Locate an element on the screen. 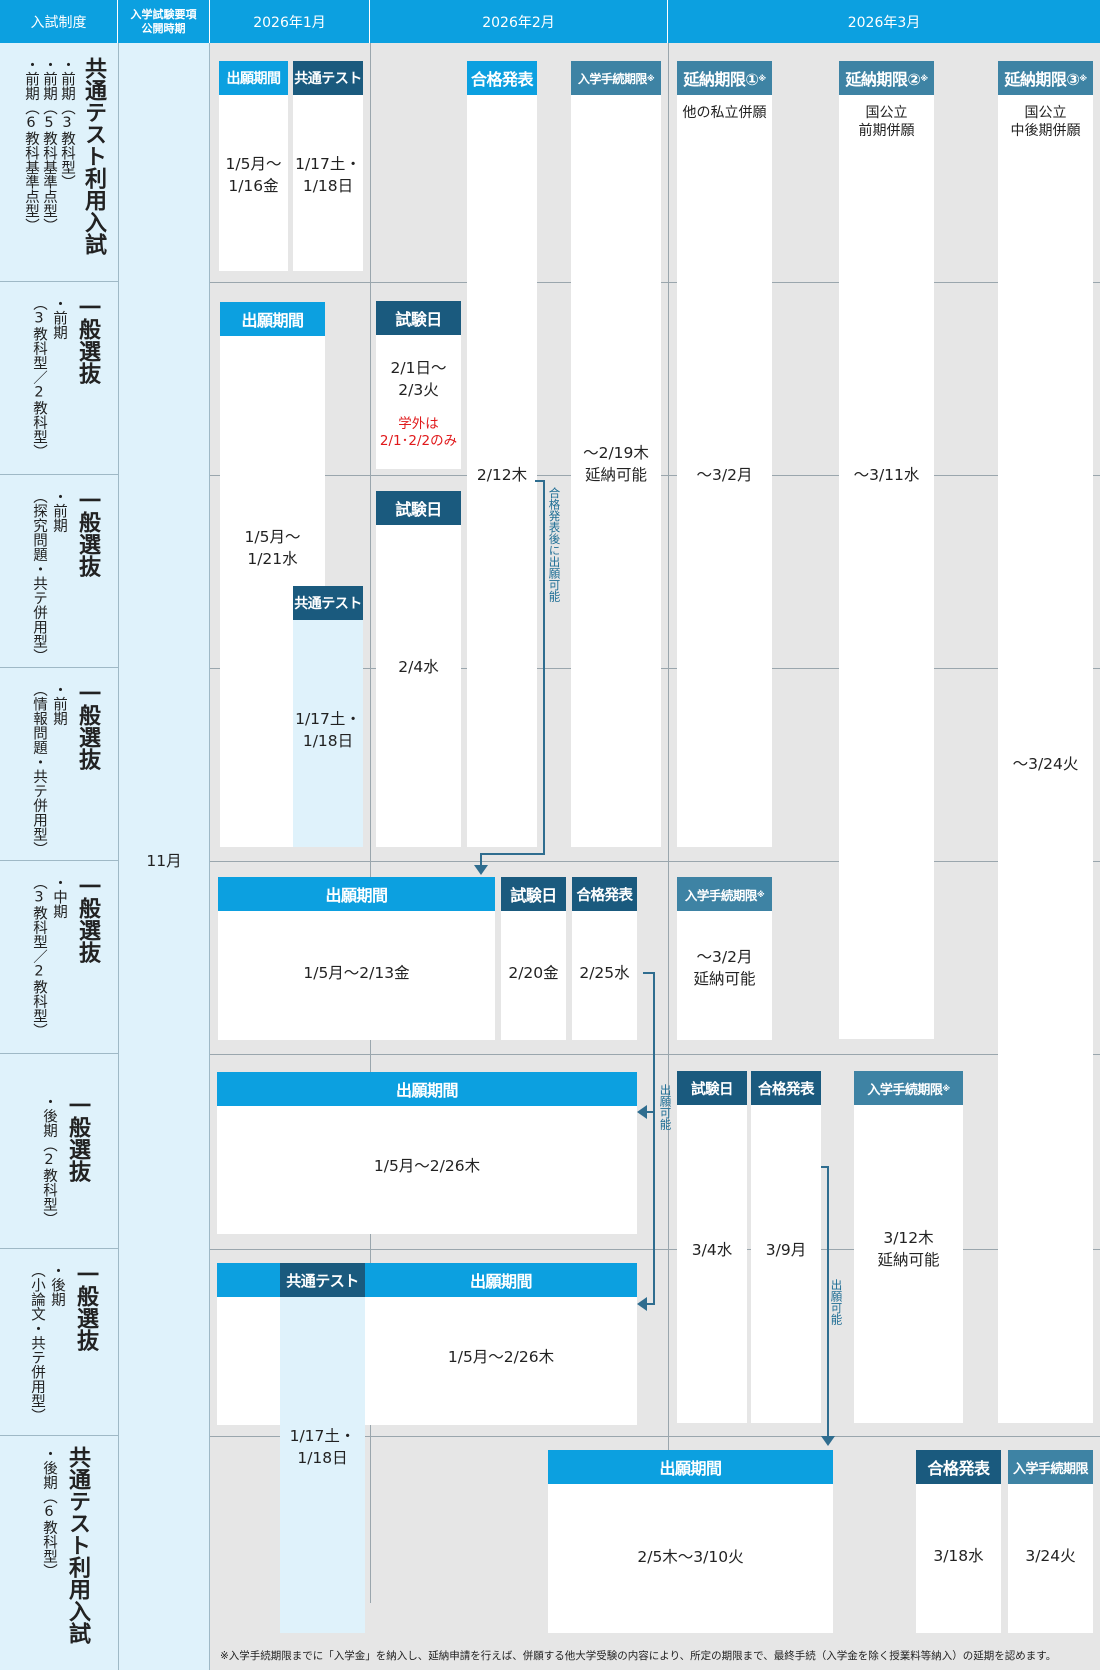  late2-common-test-dates: 1/17土・ 1/18日 is located at coordinates (322, 1447).